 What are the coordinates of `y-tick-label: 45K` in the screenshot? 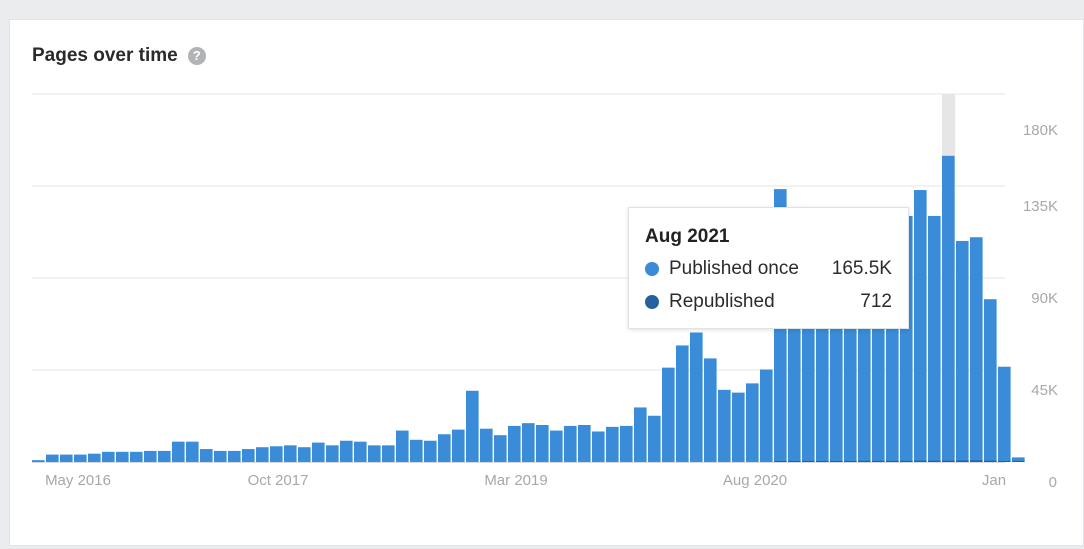 It's located at (1044, 390).